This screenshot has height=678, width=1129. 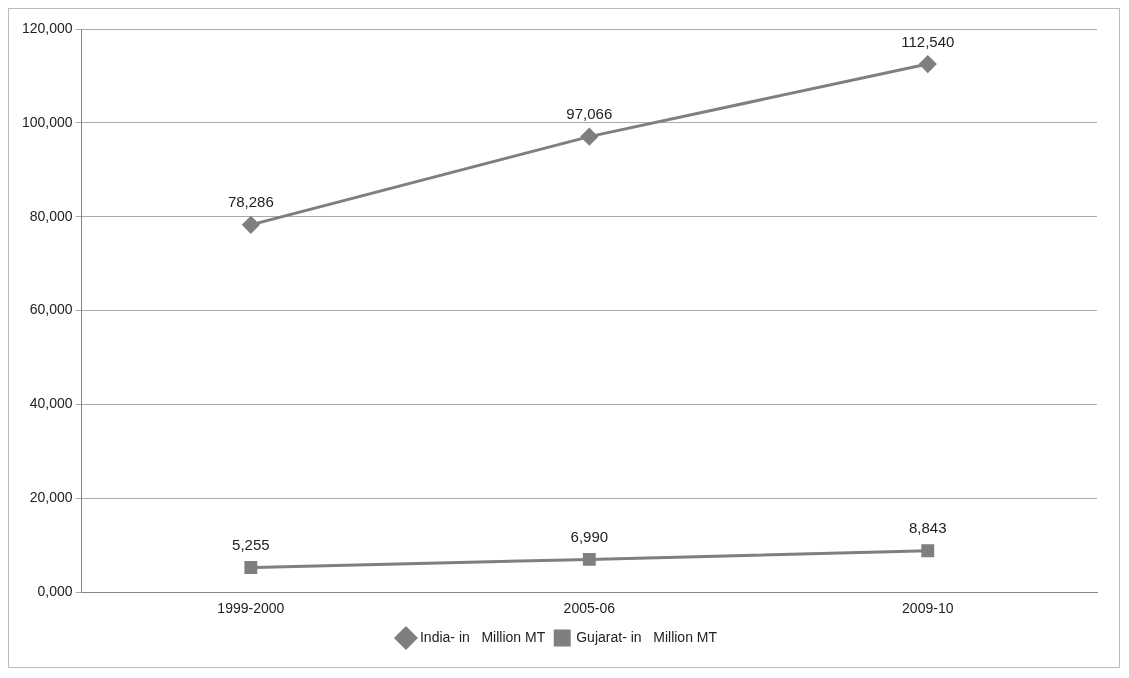 What do you see at coordinates (250, 202) in the screenshot?
I see `data-label: 78,286` at bounding box center [250, 202].